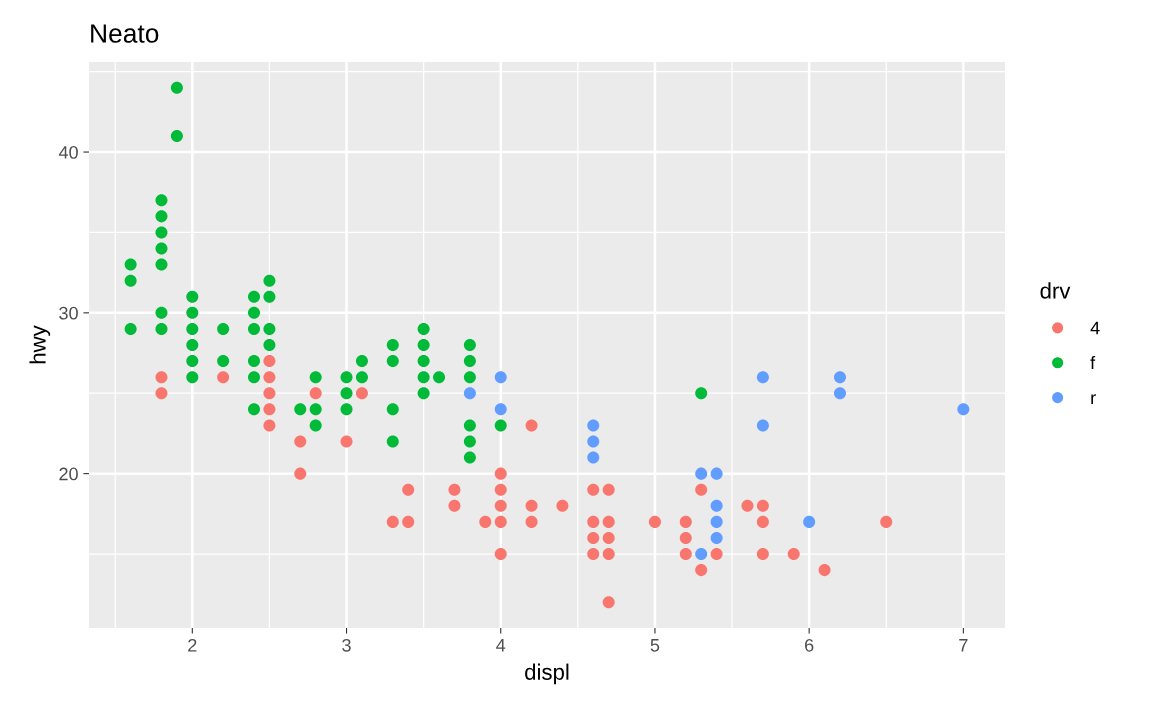  I want to click on legend-label: r, so click(1093, 399).